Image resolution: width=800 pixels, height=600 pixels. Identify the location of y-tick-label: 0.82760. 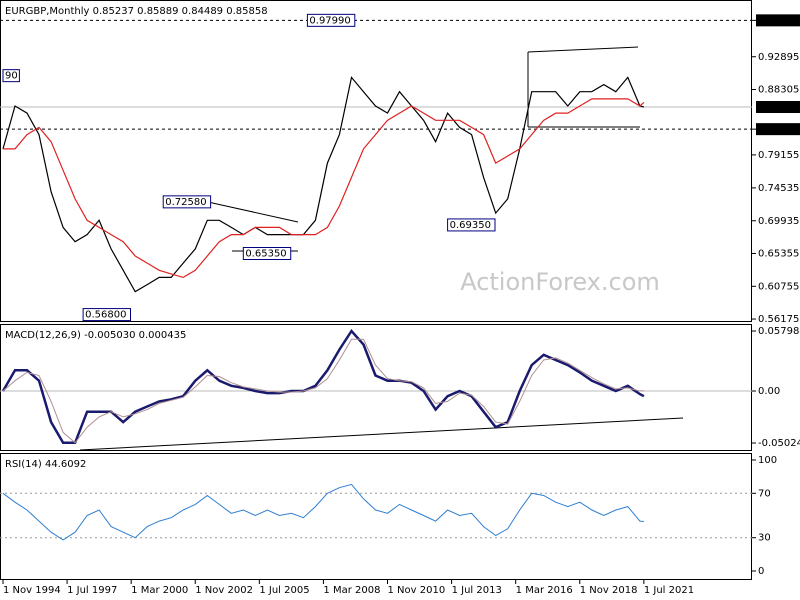
(778, 129).